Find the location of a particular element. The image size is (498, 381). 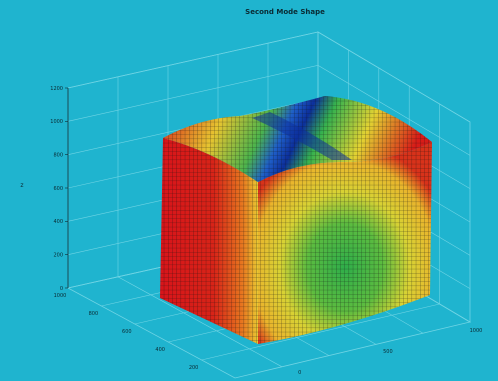

z-tick-label: 600 is located at coordinates (58, 189).